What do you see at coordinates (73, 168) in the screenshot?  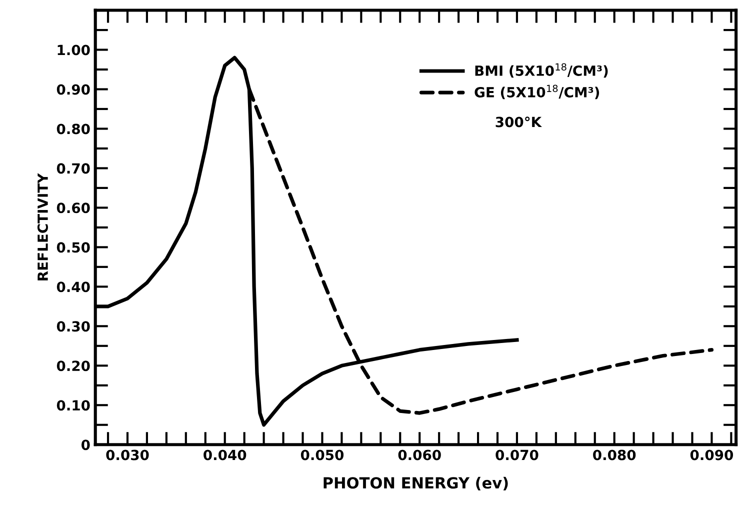 I see `y-tick-label: 0.70` at bounding box center [73, 168].